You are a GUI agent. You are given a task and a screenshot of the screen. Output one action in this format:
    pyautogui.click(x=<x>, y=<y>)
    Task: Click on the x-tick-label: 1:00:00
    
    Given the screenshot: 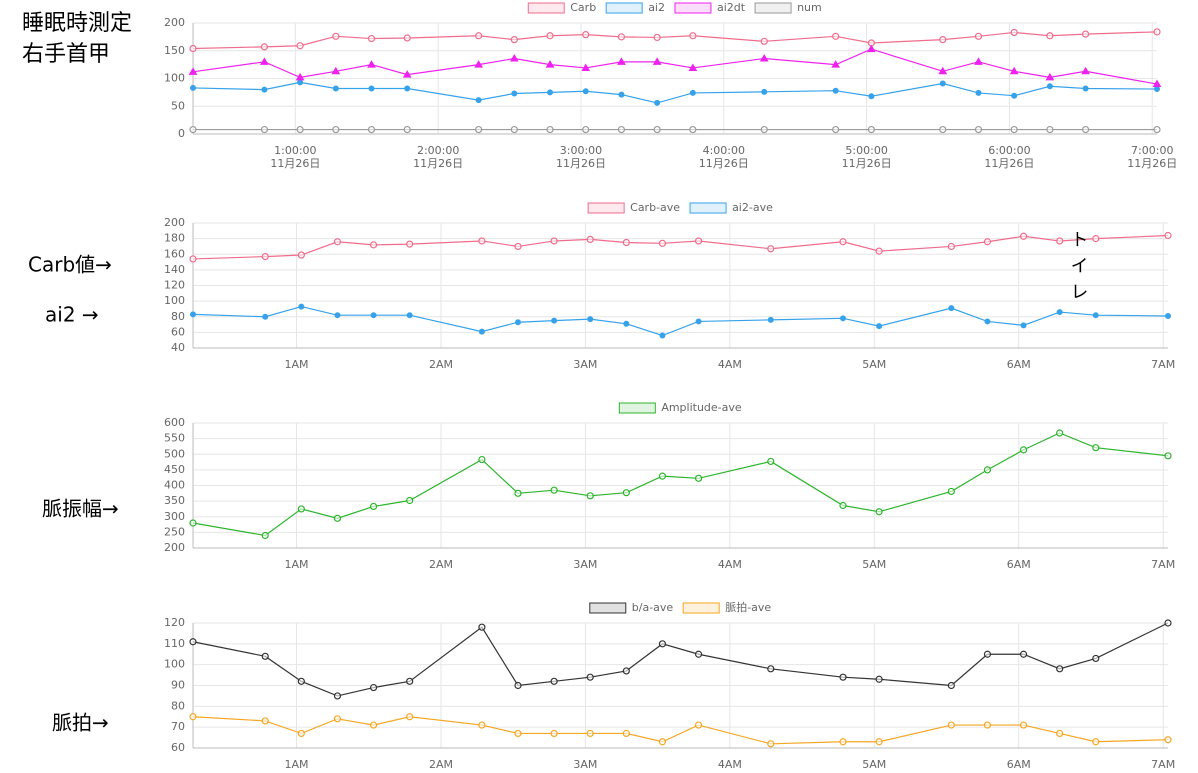 What is the action you would take?
    pyautogui.click(x=295, y=150)
    